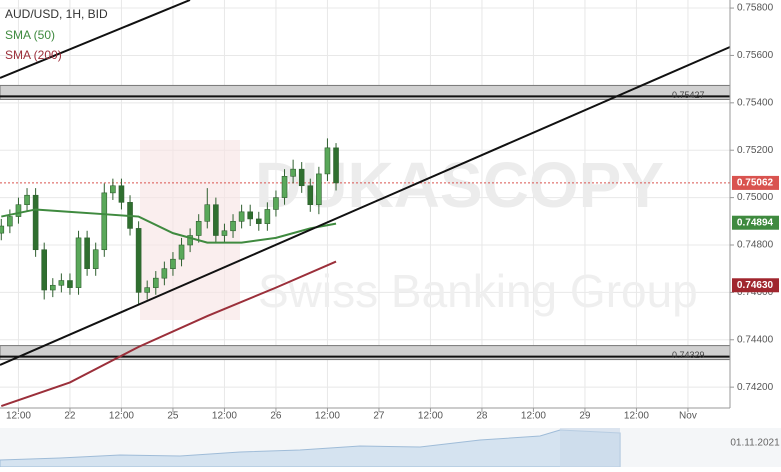 The height and width of the screenshot is (472, 781). I want to click on x-tick-label: 26, so click(276, 416).